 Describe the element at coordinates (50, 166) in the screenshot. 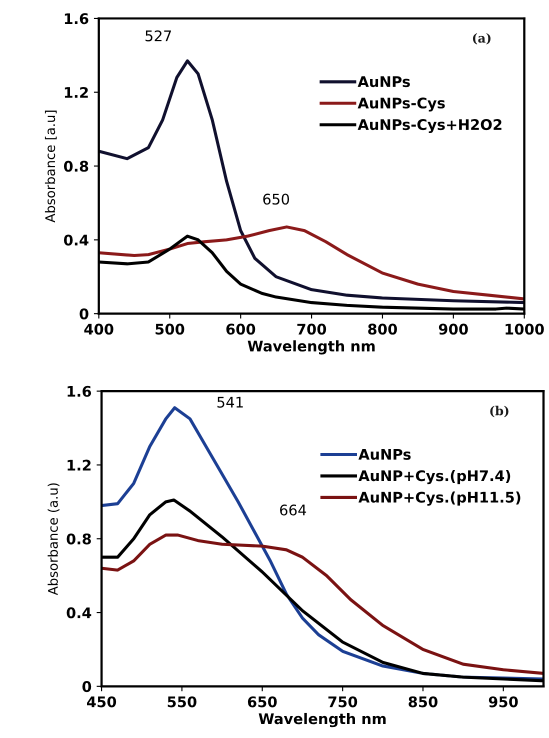

I see `y-axis-title: Absorbance [a.u]` at that location.